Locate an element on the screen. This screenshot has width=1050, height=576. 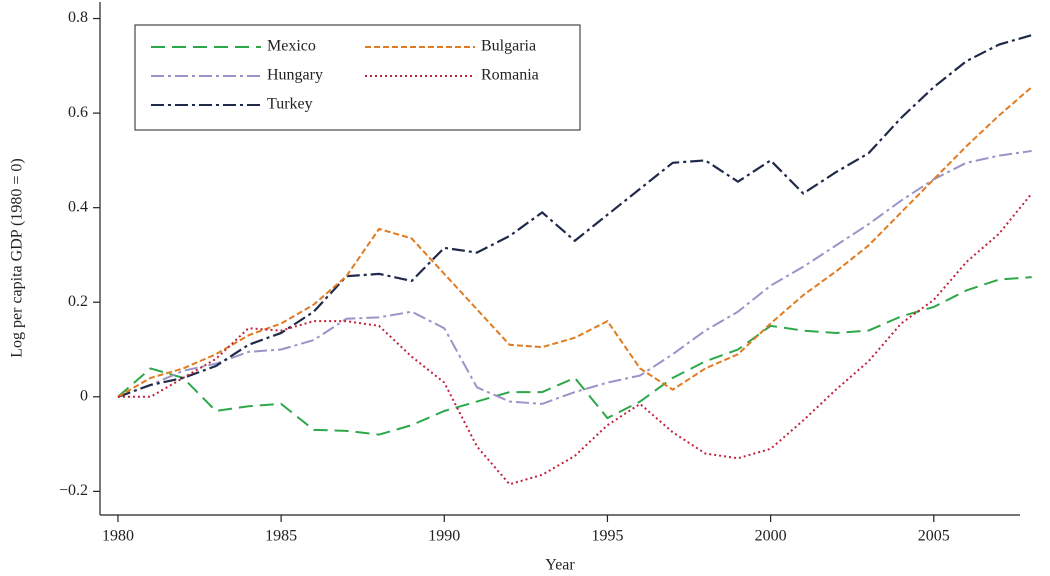
y-tick-label: 0.2 is located at coordinates (78, 301).